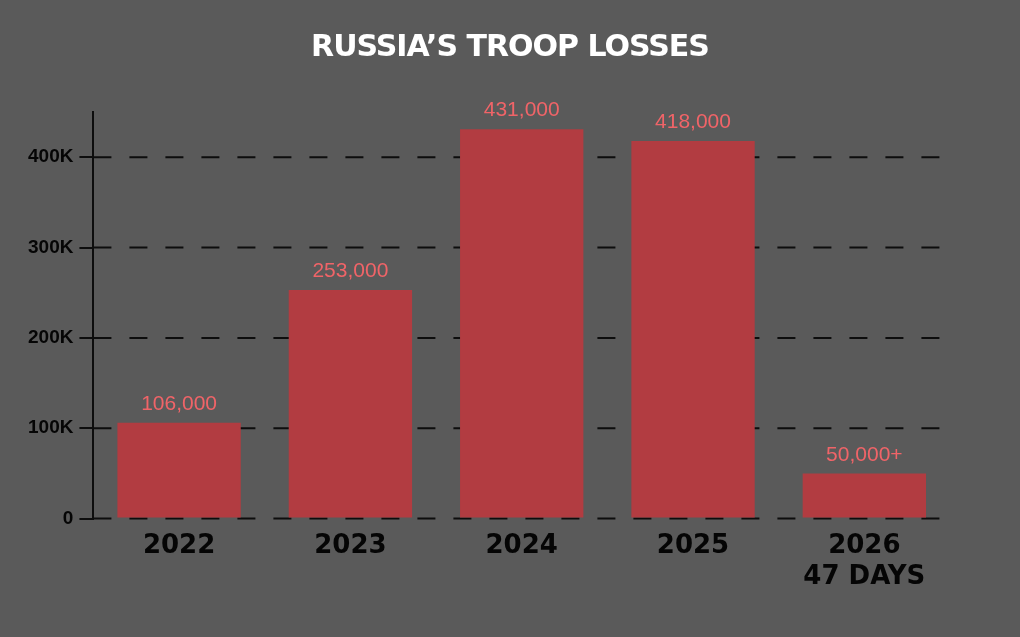  I want to click on data-label: 418,000, so click(693, 121).